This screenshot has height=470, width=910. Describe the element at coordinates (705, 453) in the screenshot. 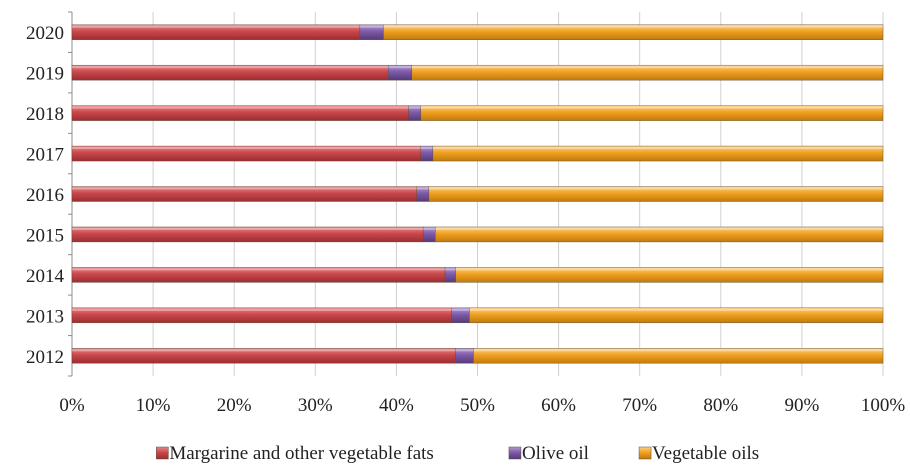

I see `legend-label: Vegetable oils` at that location.